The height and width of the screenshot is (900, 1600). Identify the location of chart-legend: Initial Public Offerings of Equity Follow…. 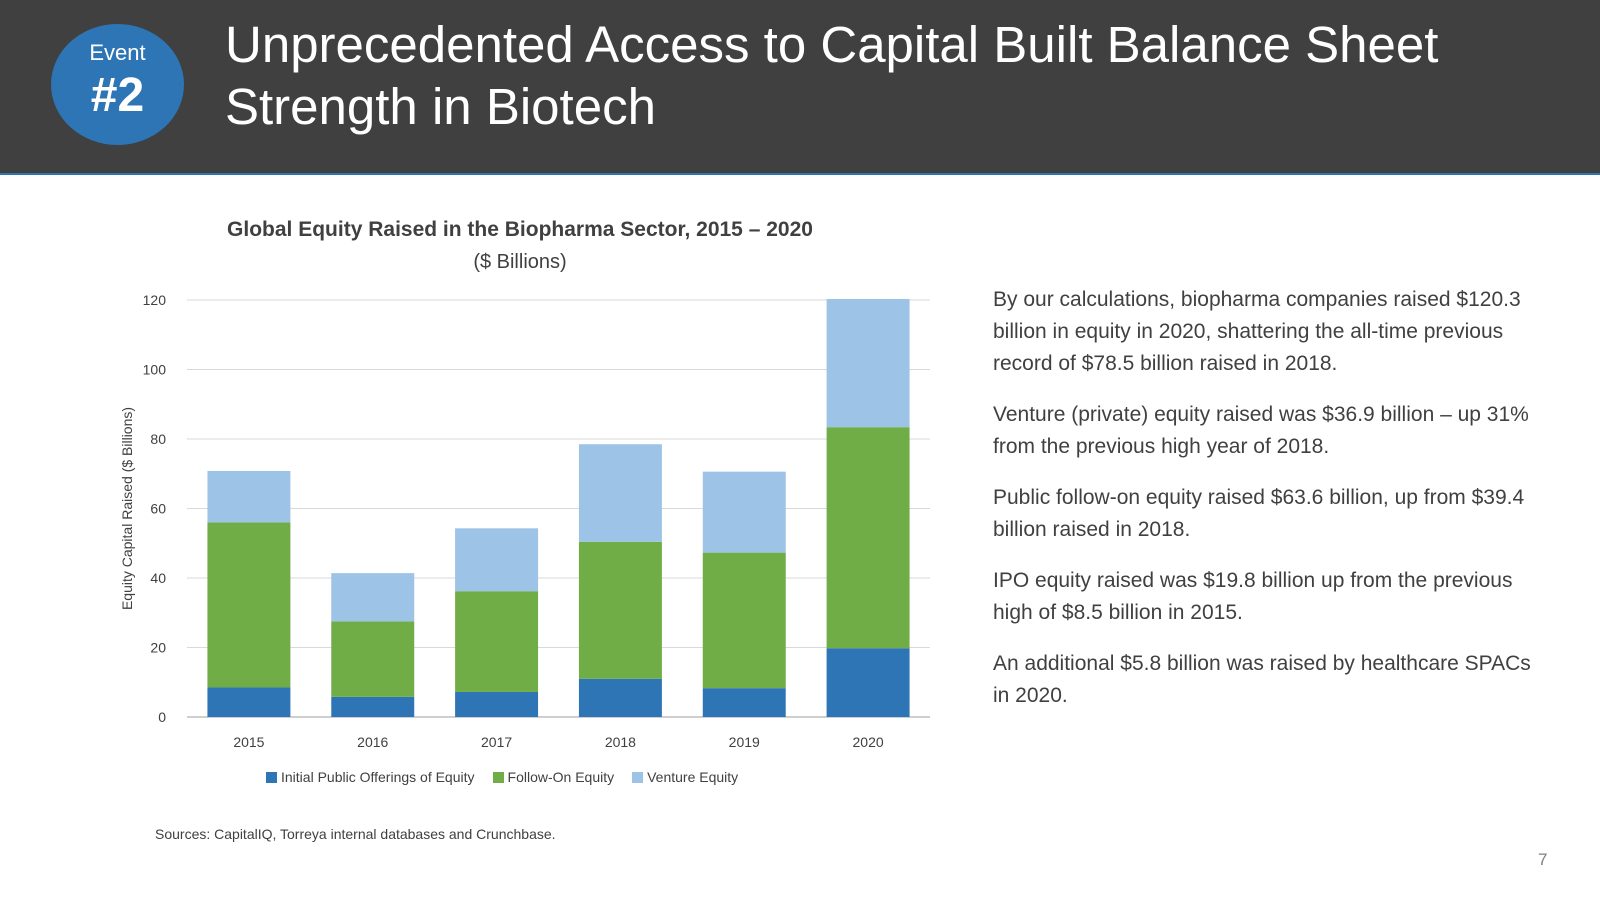
(502, 777).